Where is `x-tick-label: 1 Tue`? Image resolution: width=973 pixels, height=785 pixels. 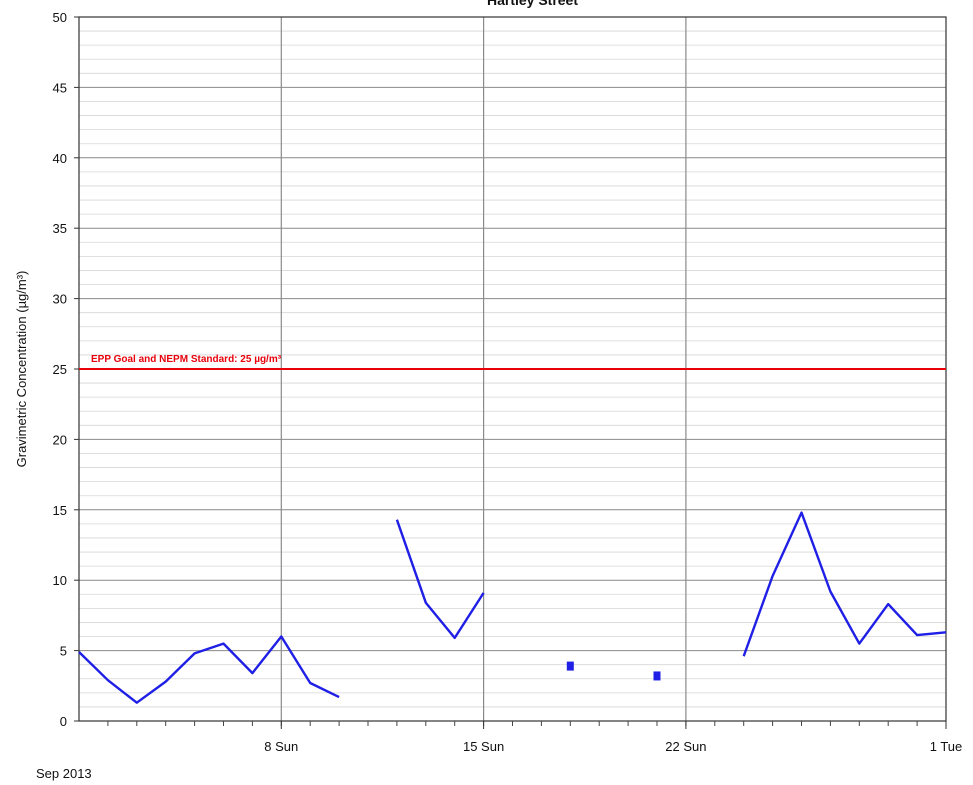 x-tick-label: 1 Tue is located at coordinates (946, 746).